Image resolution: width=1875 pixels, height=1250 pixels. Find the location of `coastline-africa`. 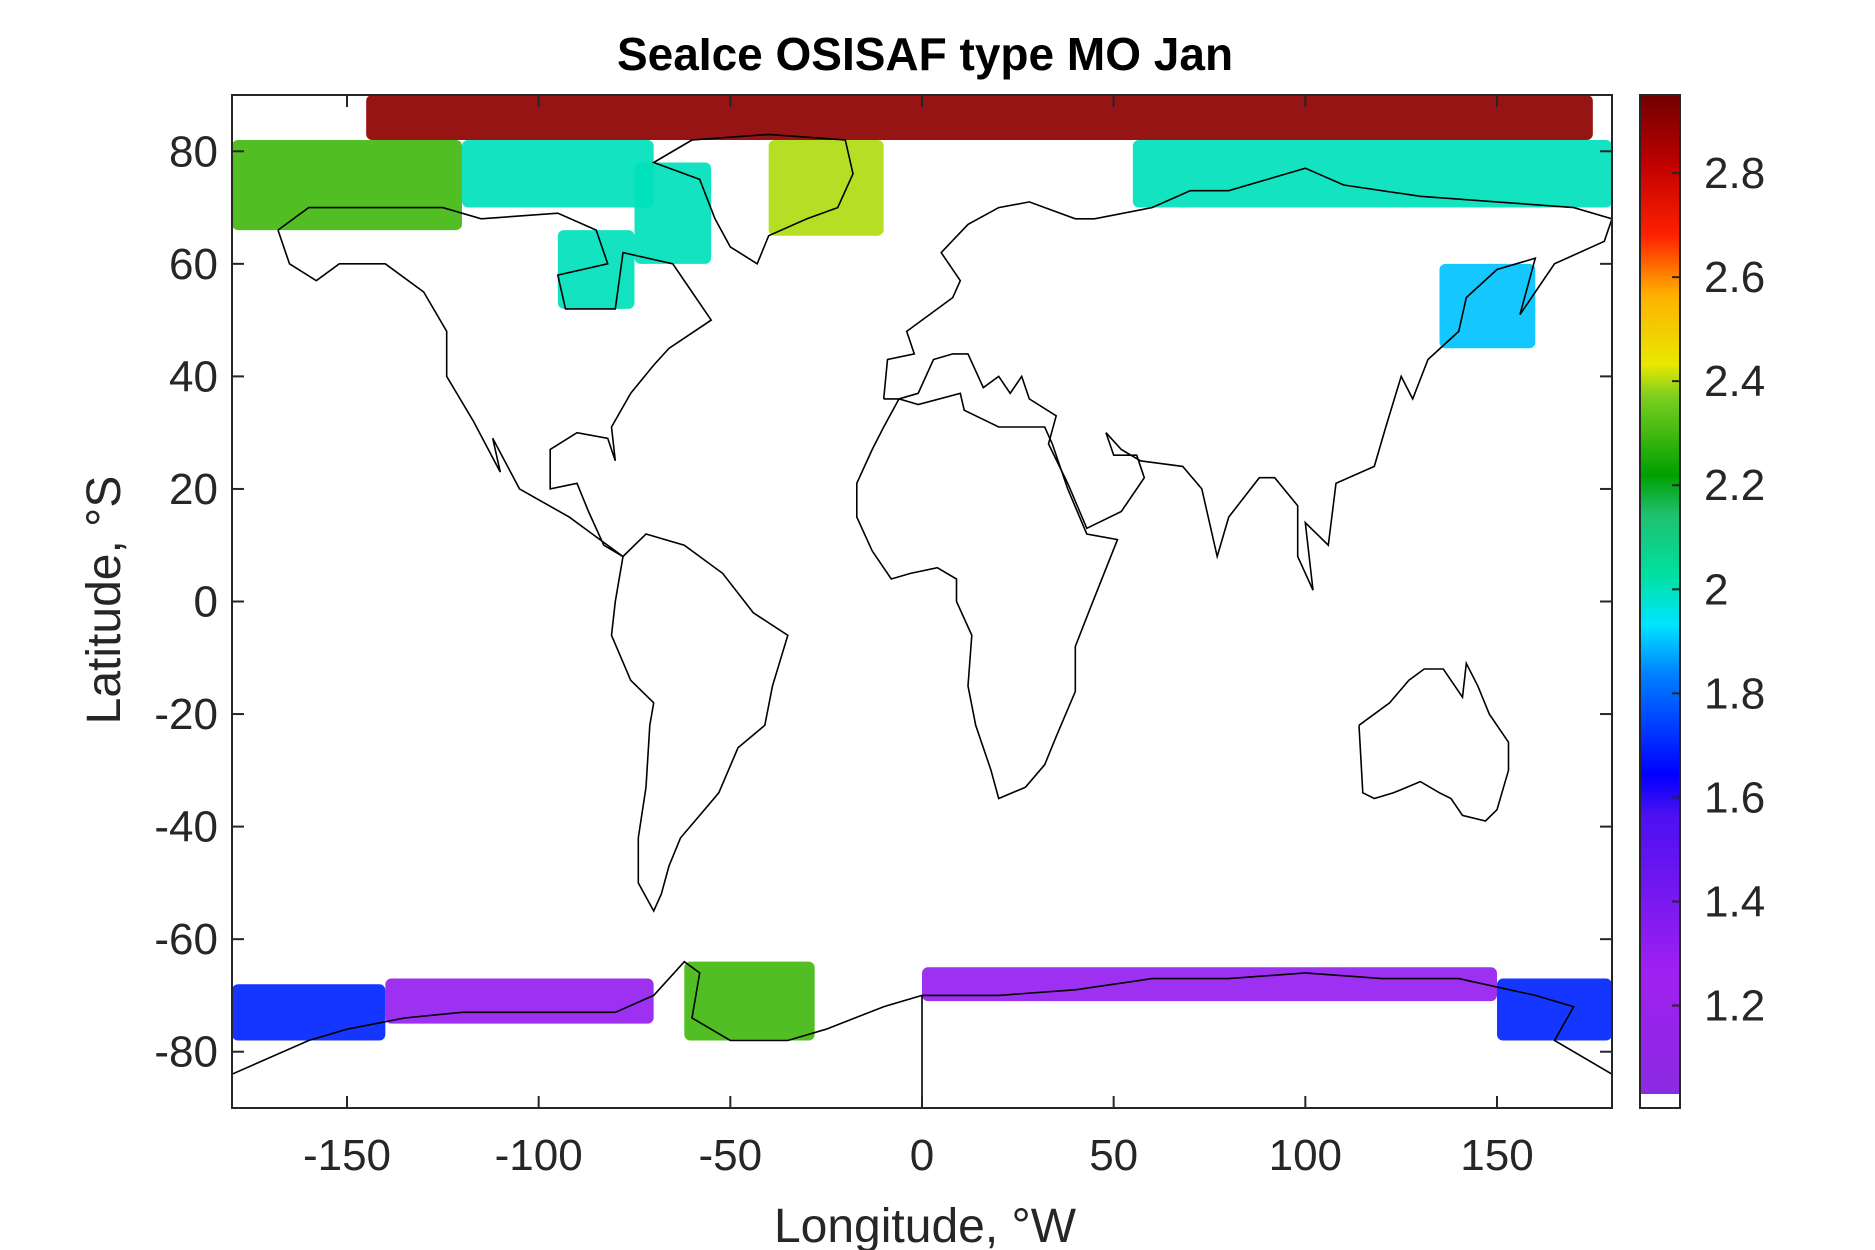

coastline-africa is located at coordinates (987, 596).